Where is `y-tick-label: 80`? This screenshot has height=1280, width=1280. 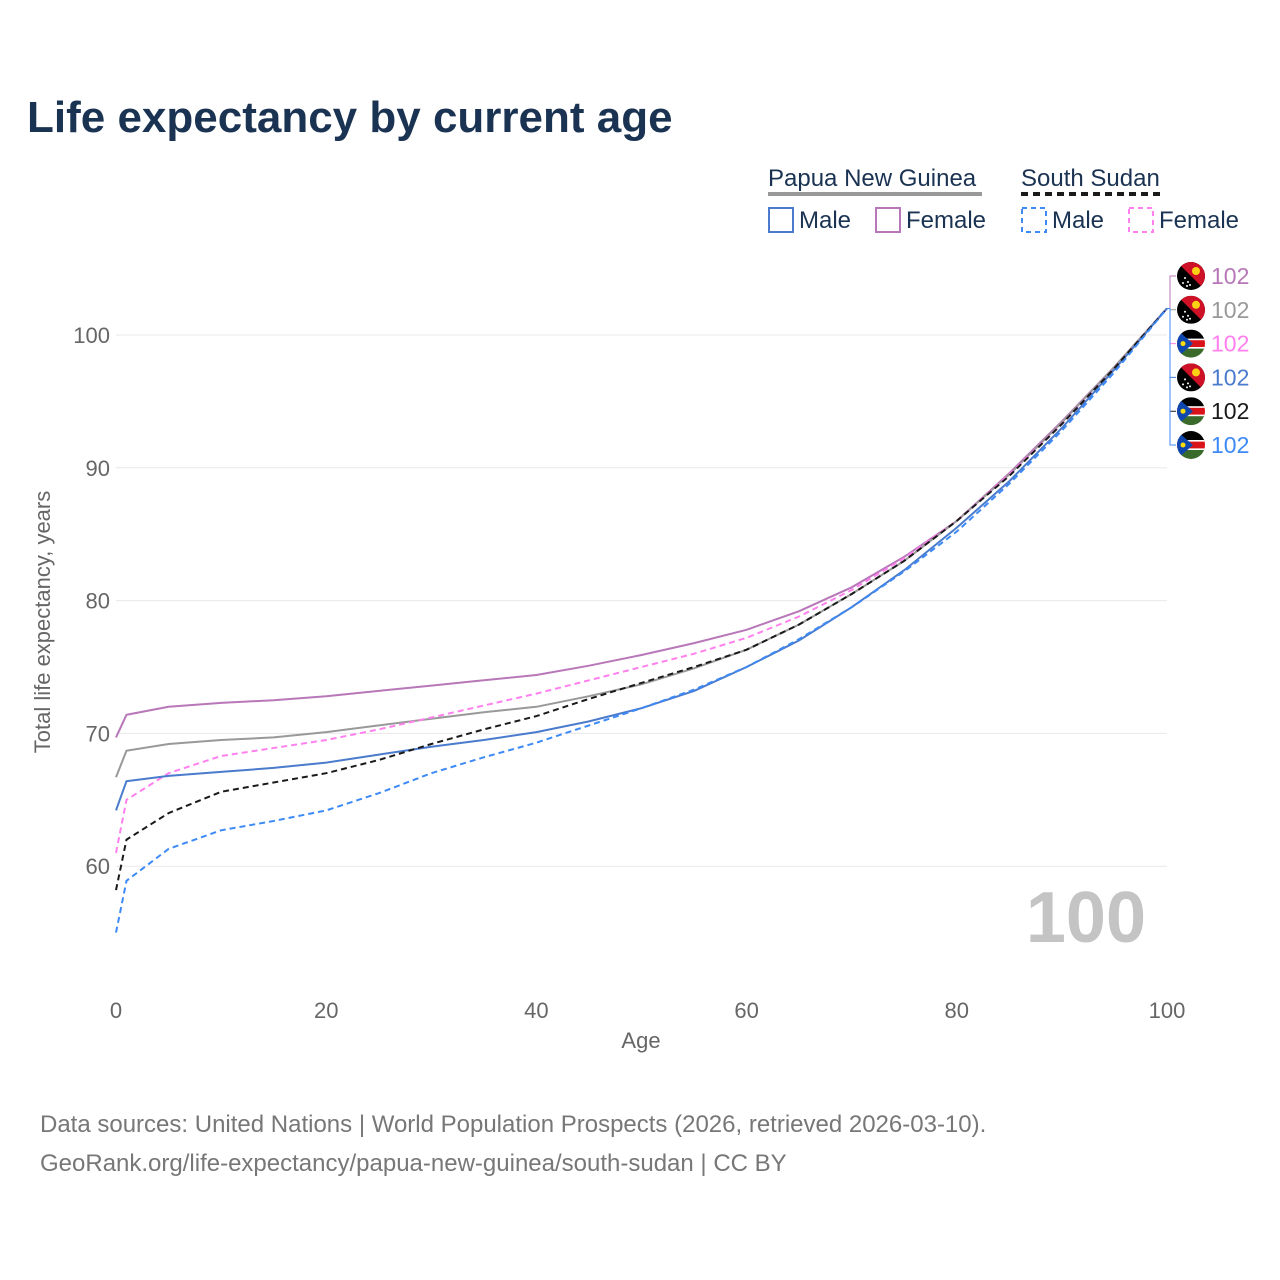
y-tick-label: 80 is located at coordinates (98, 601).